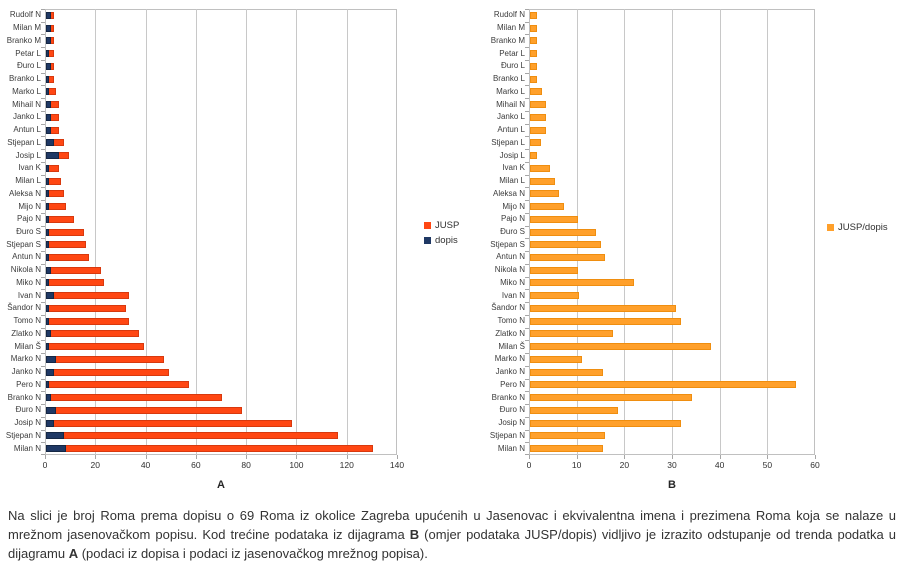  What do you see at coordinates (23, 435) in the screenshot?
I see `category-label: Stjepan N` at bounding box center [23, 435].